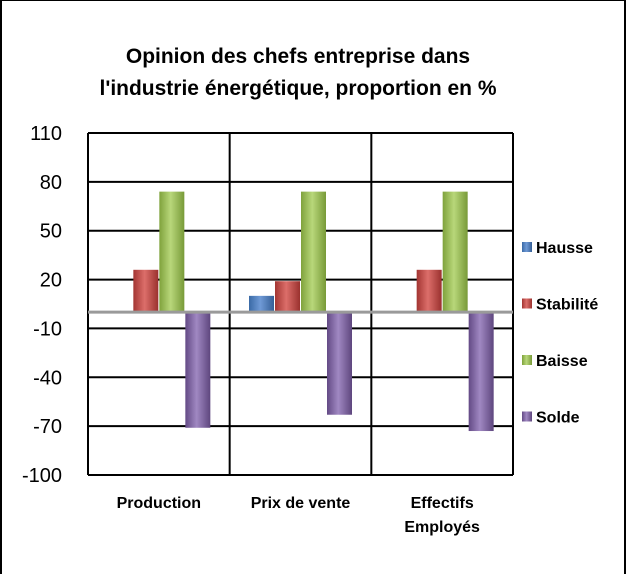 The image size is (632, 576). What do you see at coordinates (567, 305) in the screenshot?
I see `legend-label-stabilite: Stabilité` at bounding box center [567, 305].